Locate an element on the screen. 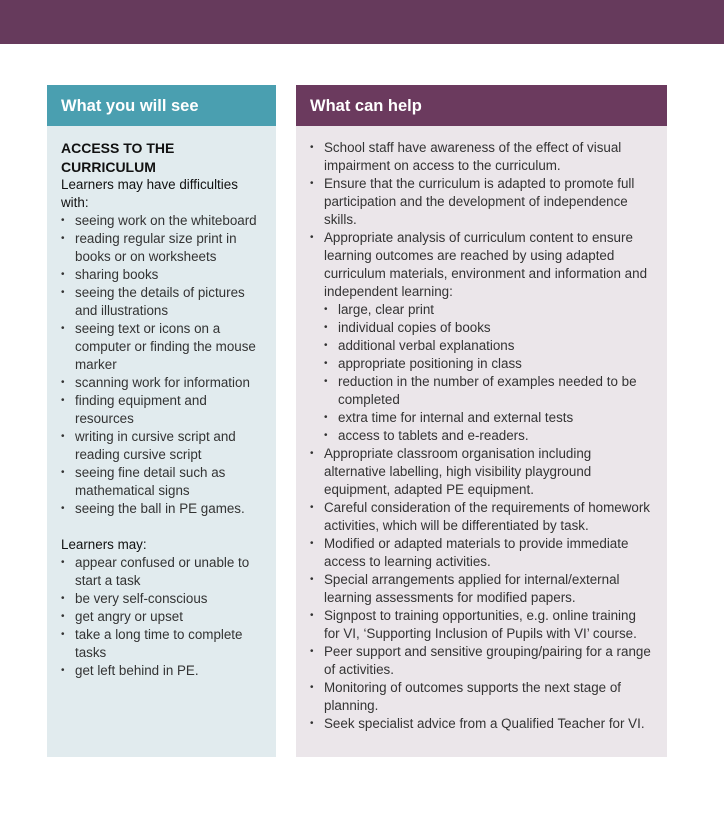  list-item: seeing the ball in PE games. is located at coordinates (161, 509).